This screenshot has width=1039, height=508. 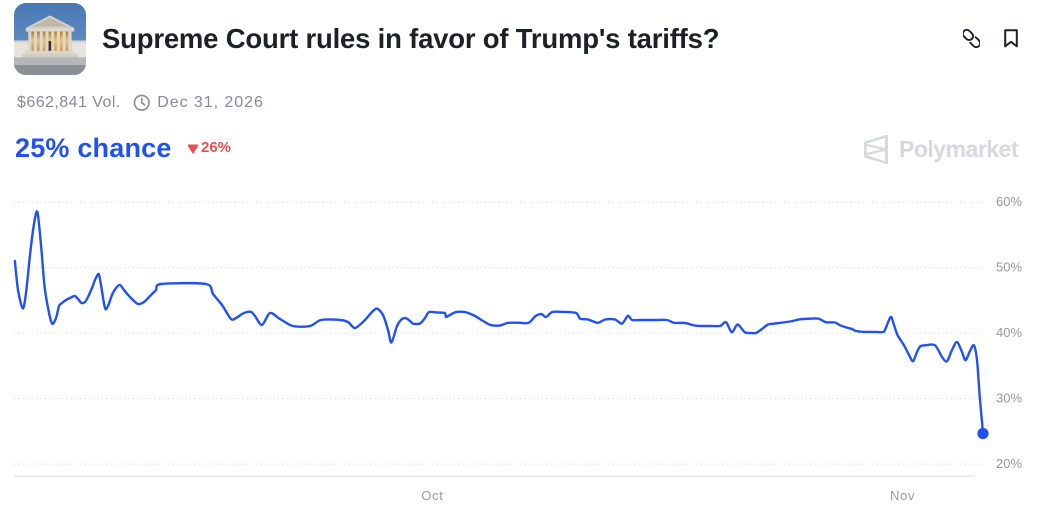 I want to click on svg-text: 50%, so click(x=1009, y=267).